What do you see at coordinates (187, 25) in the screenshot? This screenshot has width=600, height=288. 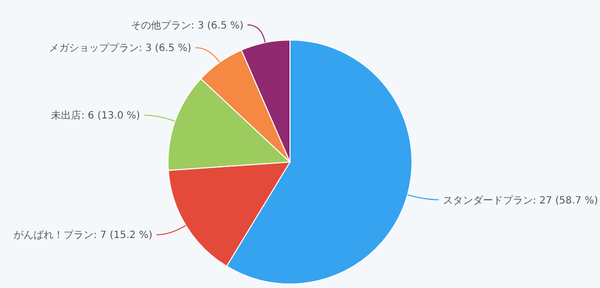 I see `slice-label: その他プラン: 3 (6.5 %)` at bounding box center [187, 25].